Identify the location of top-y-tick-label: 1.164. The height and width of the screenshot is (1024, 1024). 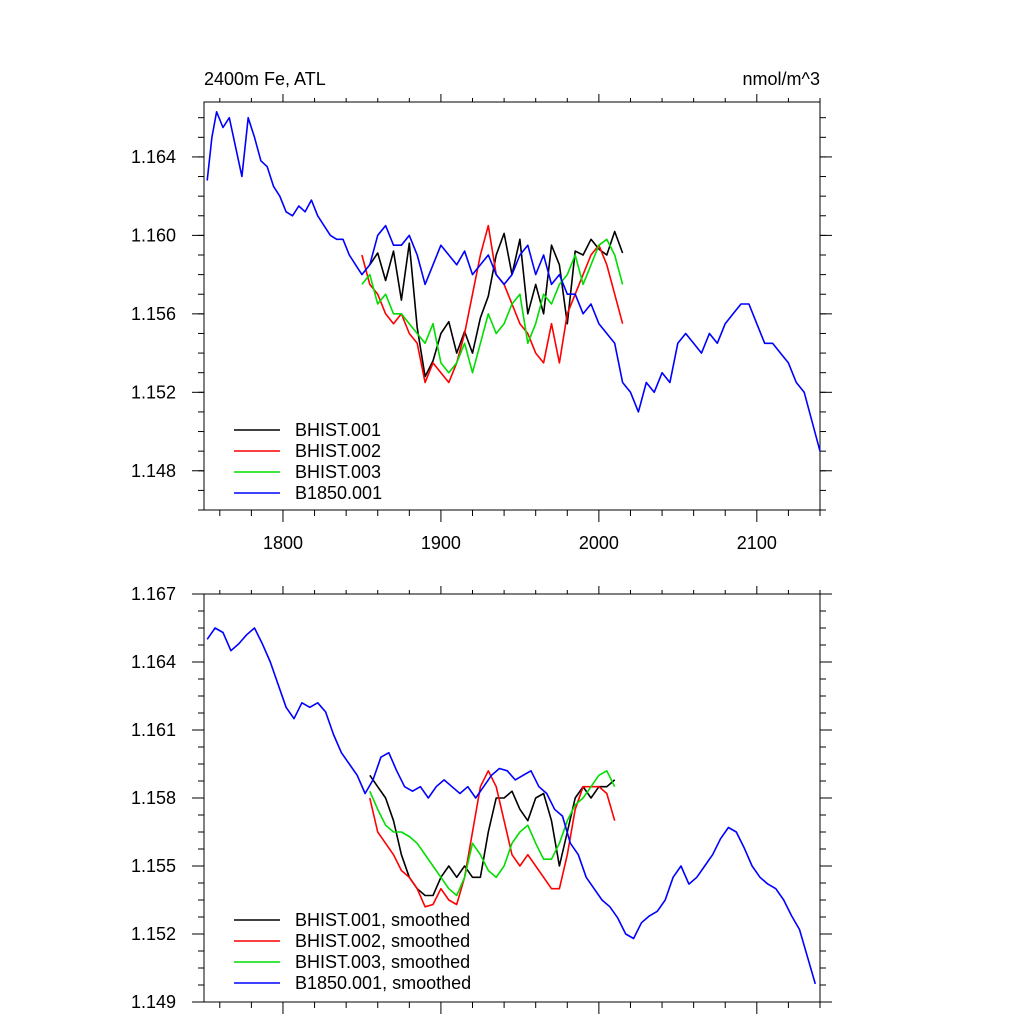
(153, 157).